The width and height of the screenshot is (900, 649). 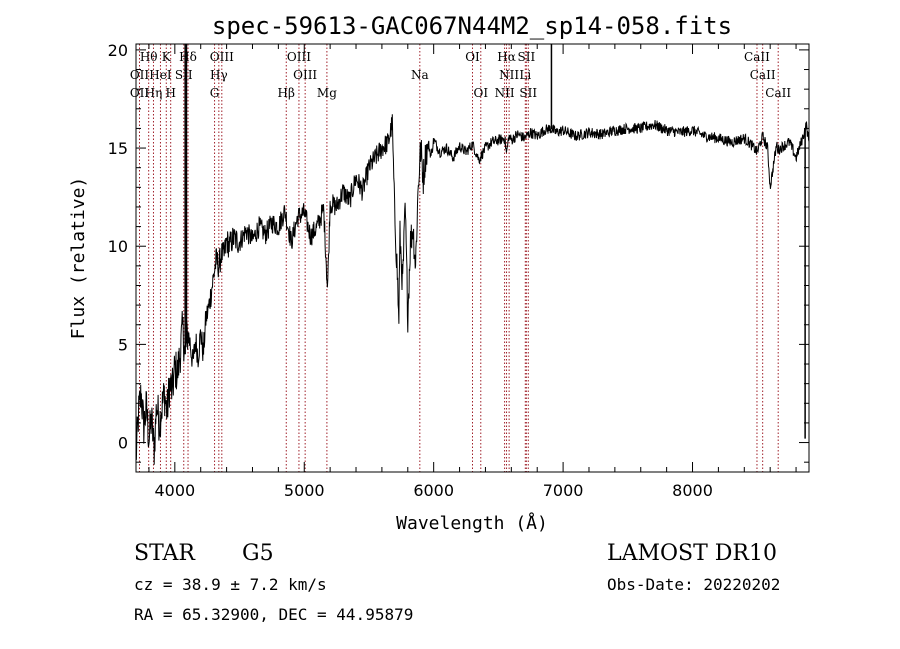 I want to click on coordinates: RA = 65.32900, DEC = 44.95879, so click(x=273, y=614).